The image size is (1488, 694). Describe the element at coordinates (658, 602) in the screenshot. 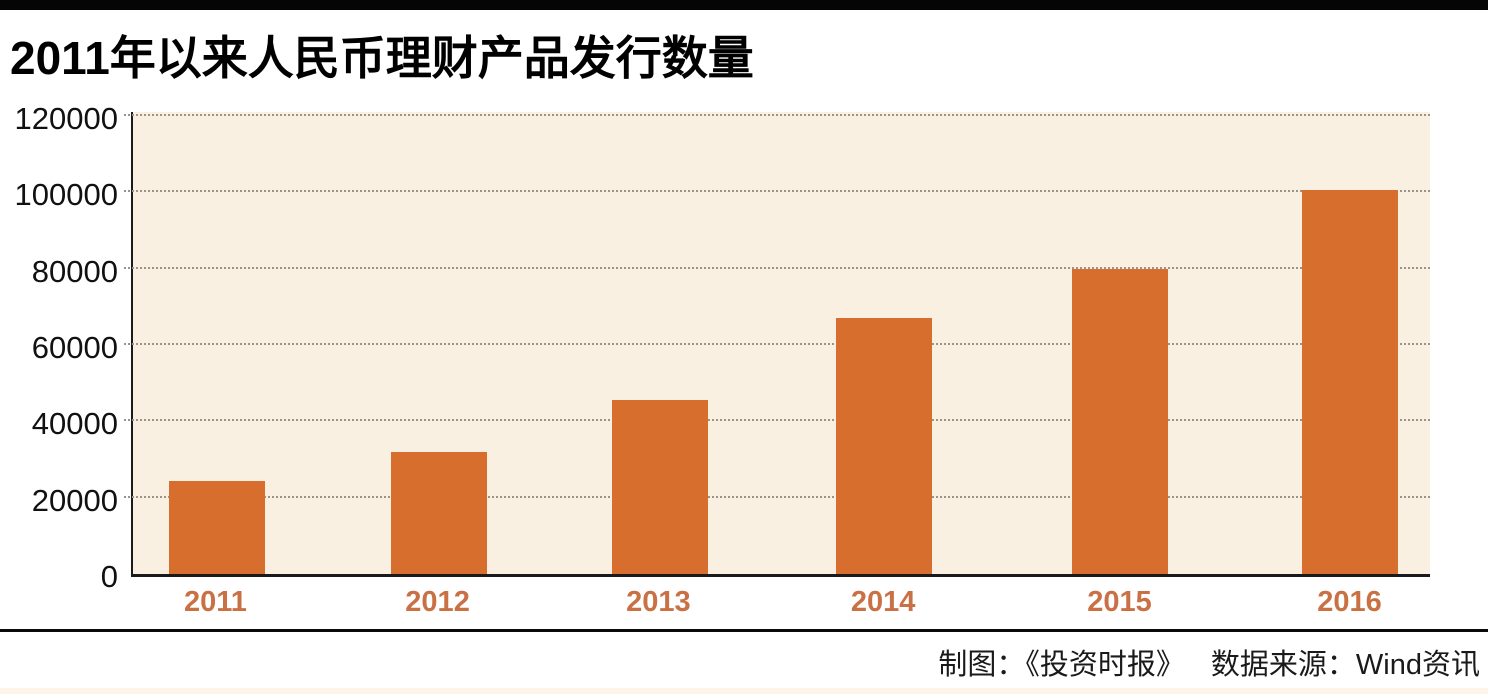

I see `x-tick-label-2013: 2013` at that location.